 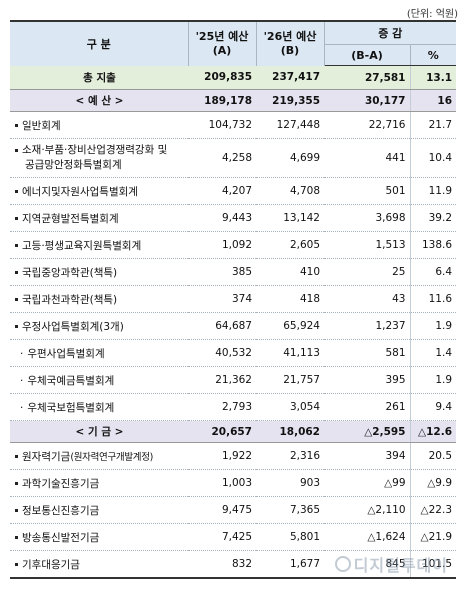 What do you see at coordinates (99, 407) in the screenshot?
I see `row-name: · 우체국보험특별회계` at bounding box center [99, 407].